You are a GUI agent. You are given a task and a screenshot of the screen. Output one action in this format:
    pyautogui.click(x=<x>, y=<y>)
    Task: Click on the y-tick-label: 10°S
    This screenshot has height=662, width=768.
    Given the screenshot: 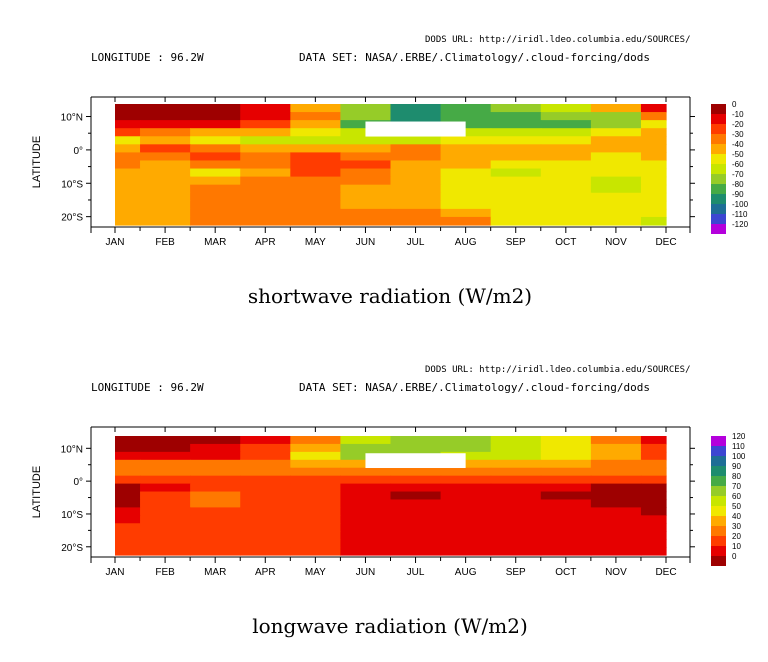 What is the action you would take?
    pyautogui.click(x=72, y=515)
    